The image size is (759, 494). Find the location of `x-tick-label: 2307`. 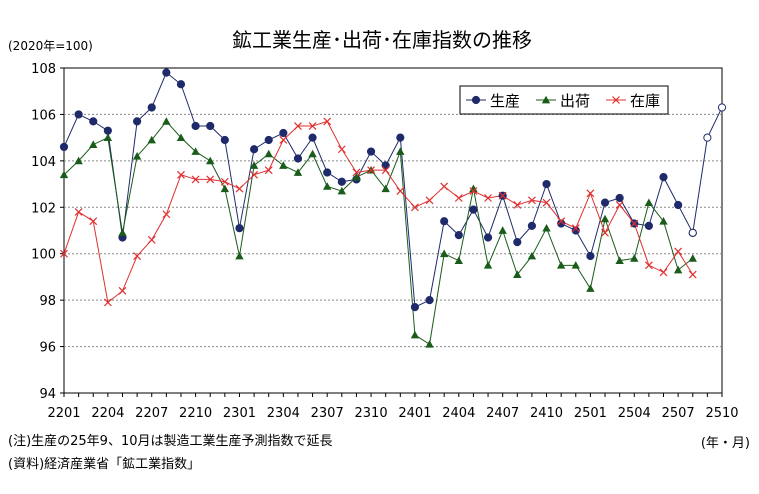

x-tick-label: 2307 is located at coordinates (327, 413).